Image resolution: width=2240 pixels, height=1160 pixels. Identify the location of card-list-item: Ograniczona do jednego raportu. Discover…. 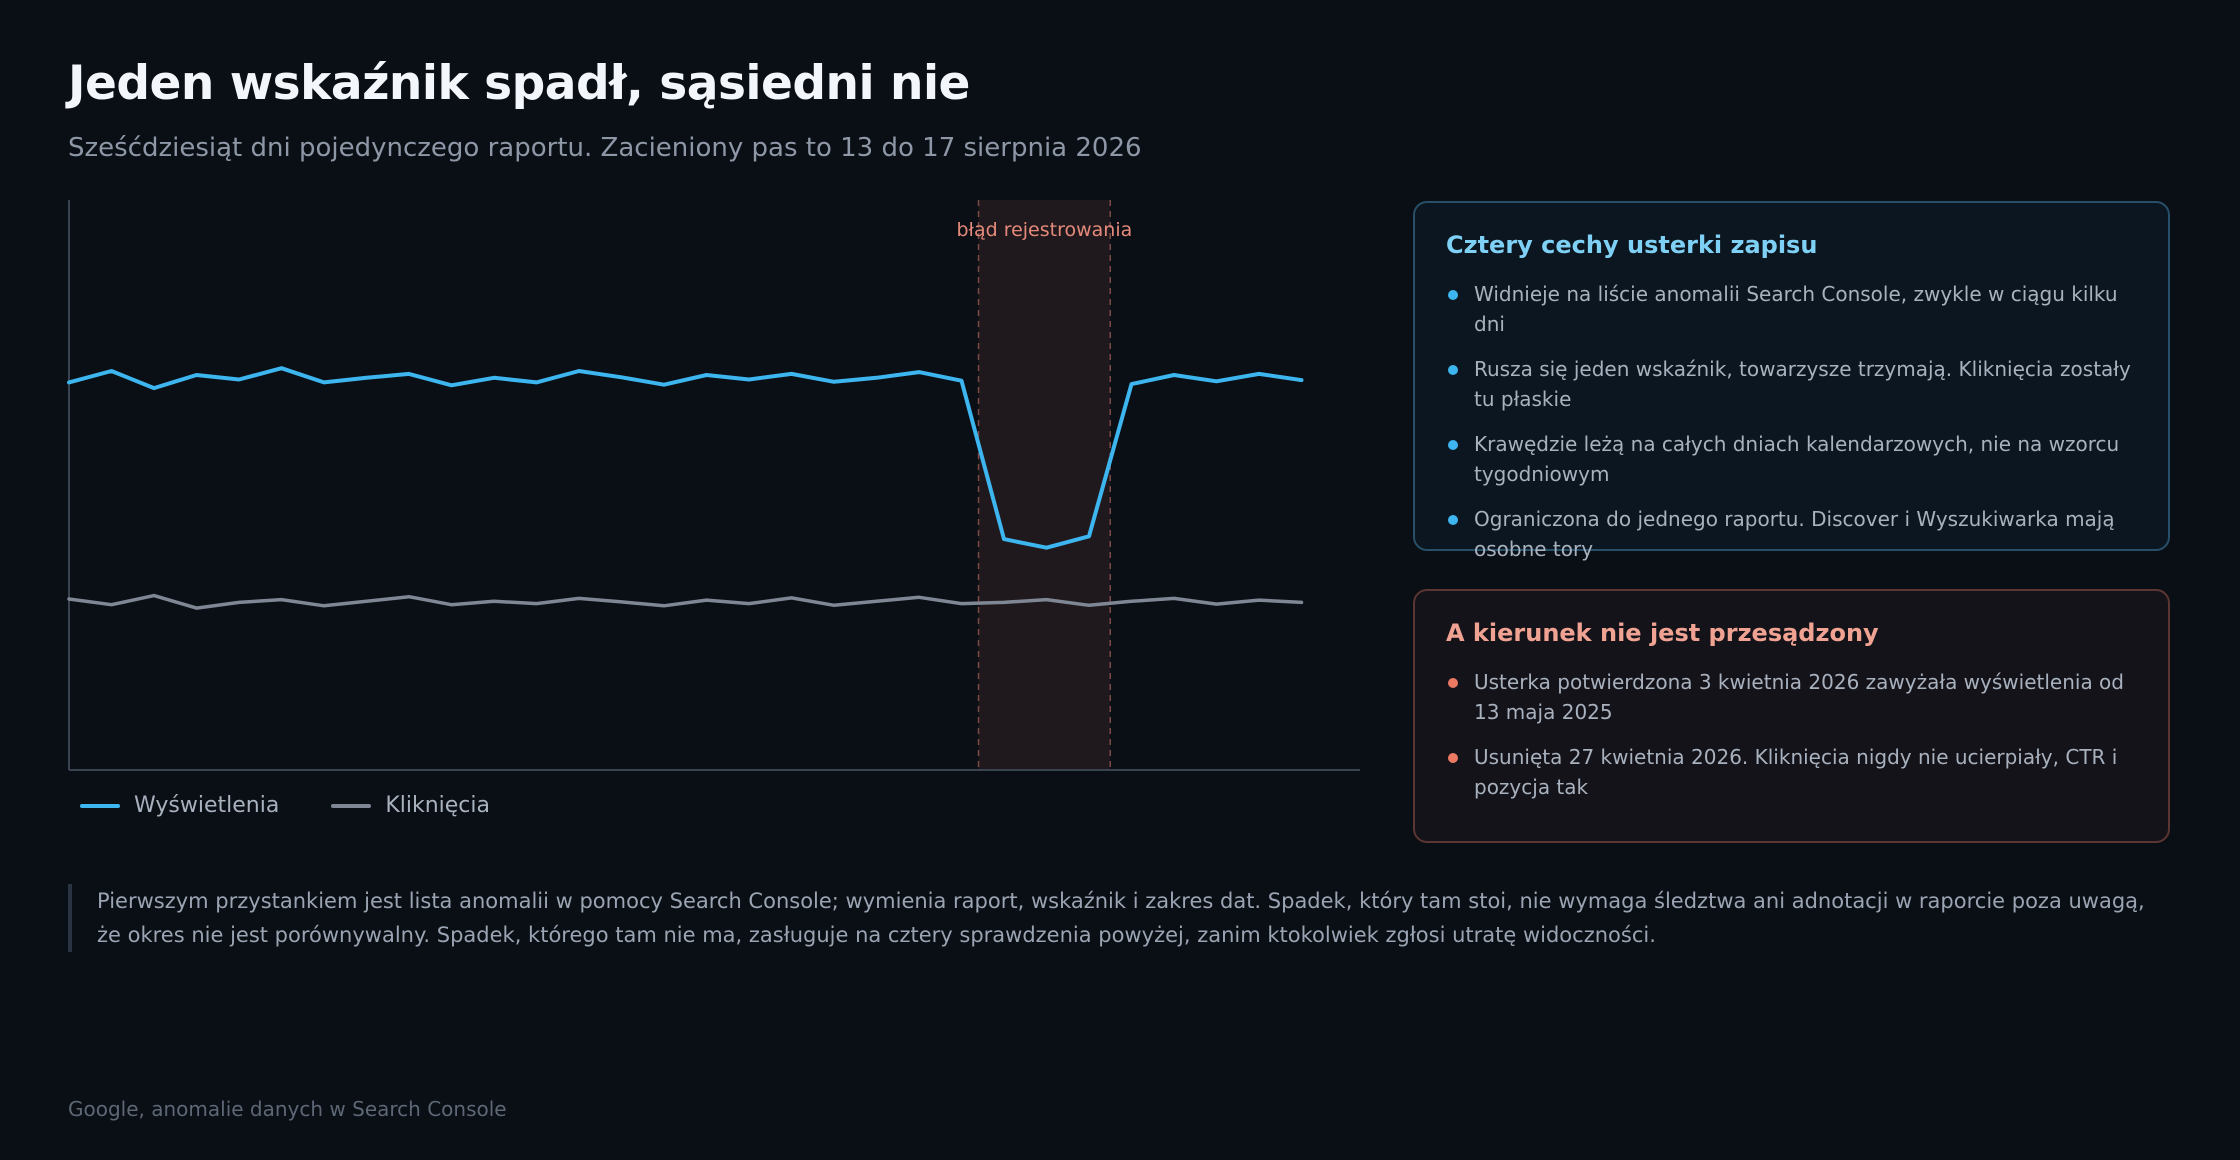
(1792, 534).